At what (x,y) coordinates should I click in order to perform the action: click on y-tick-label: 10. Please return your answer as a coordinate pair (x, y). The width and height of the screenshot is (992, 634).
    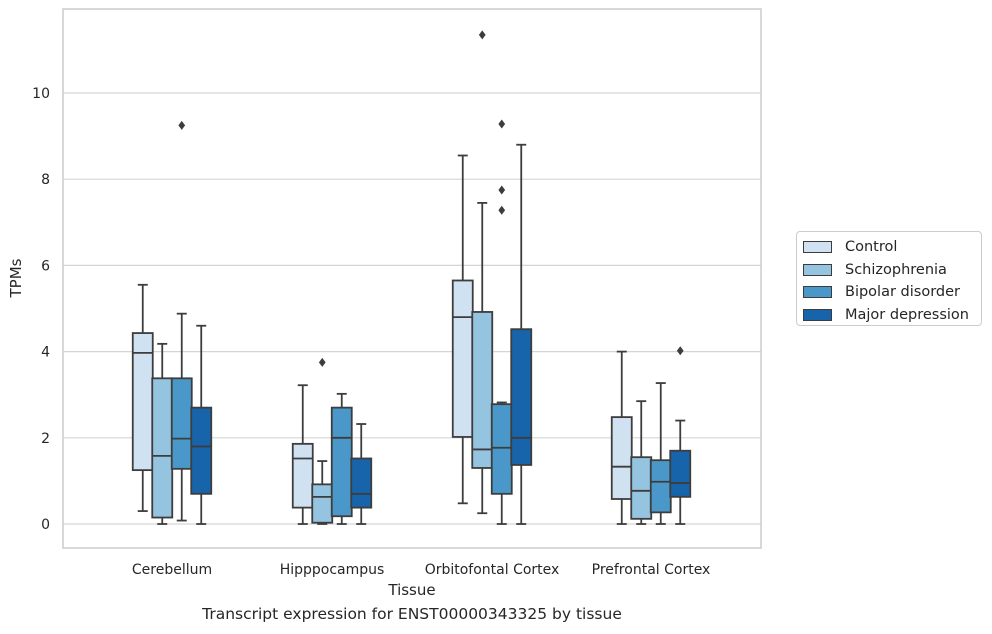
    Looking at the image, I should click on (41, 94).